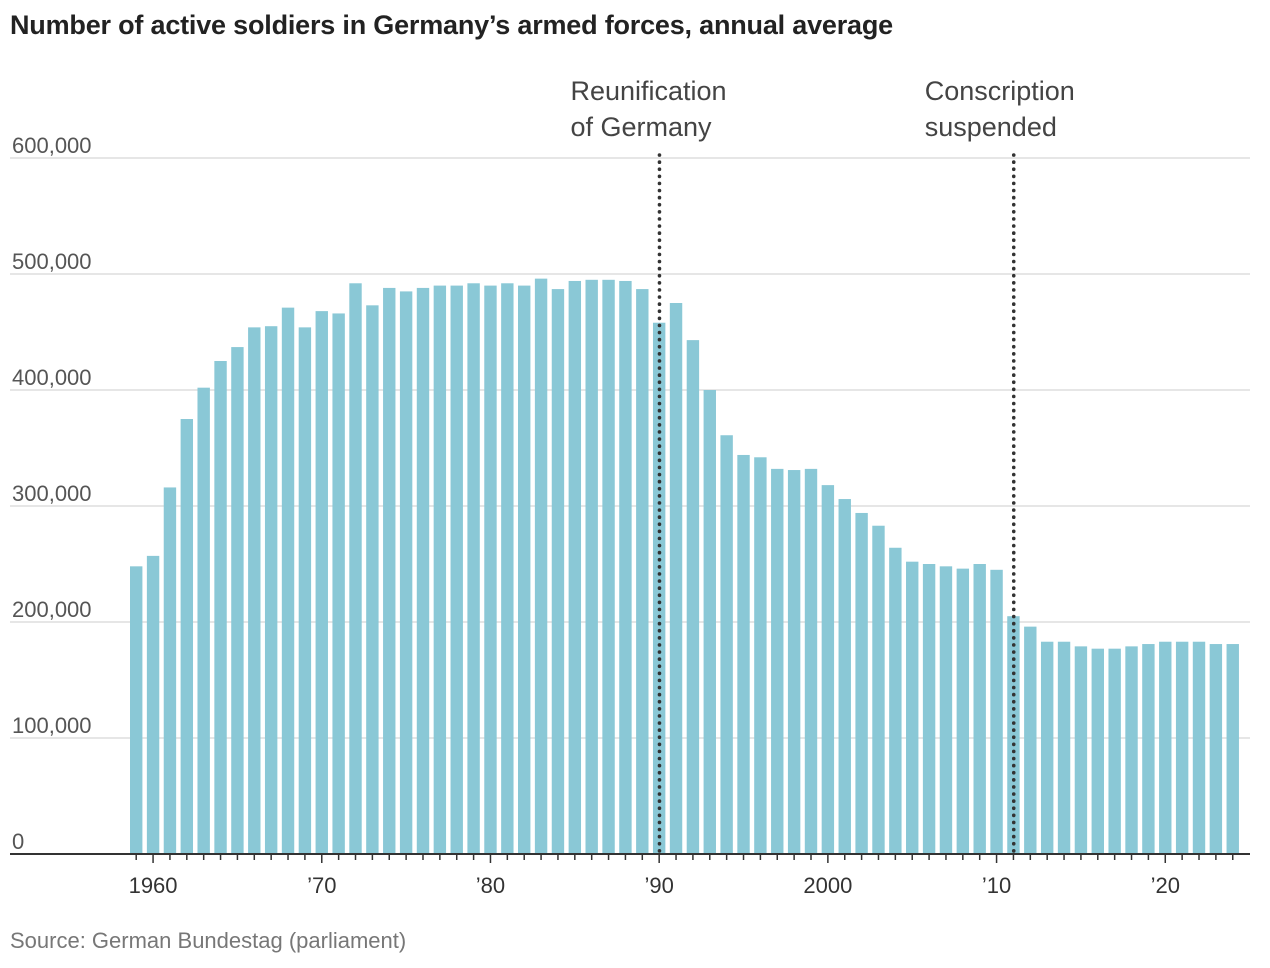  I want to click on bar-1966, so click(254, 590).